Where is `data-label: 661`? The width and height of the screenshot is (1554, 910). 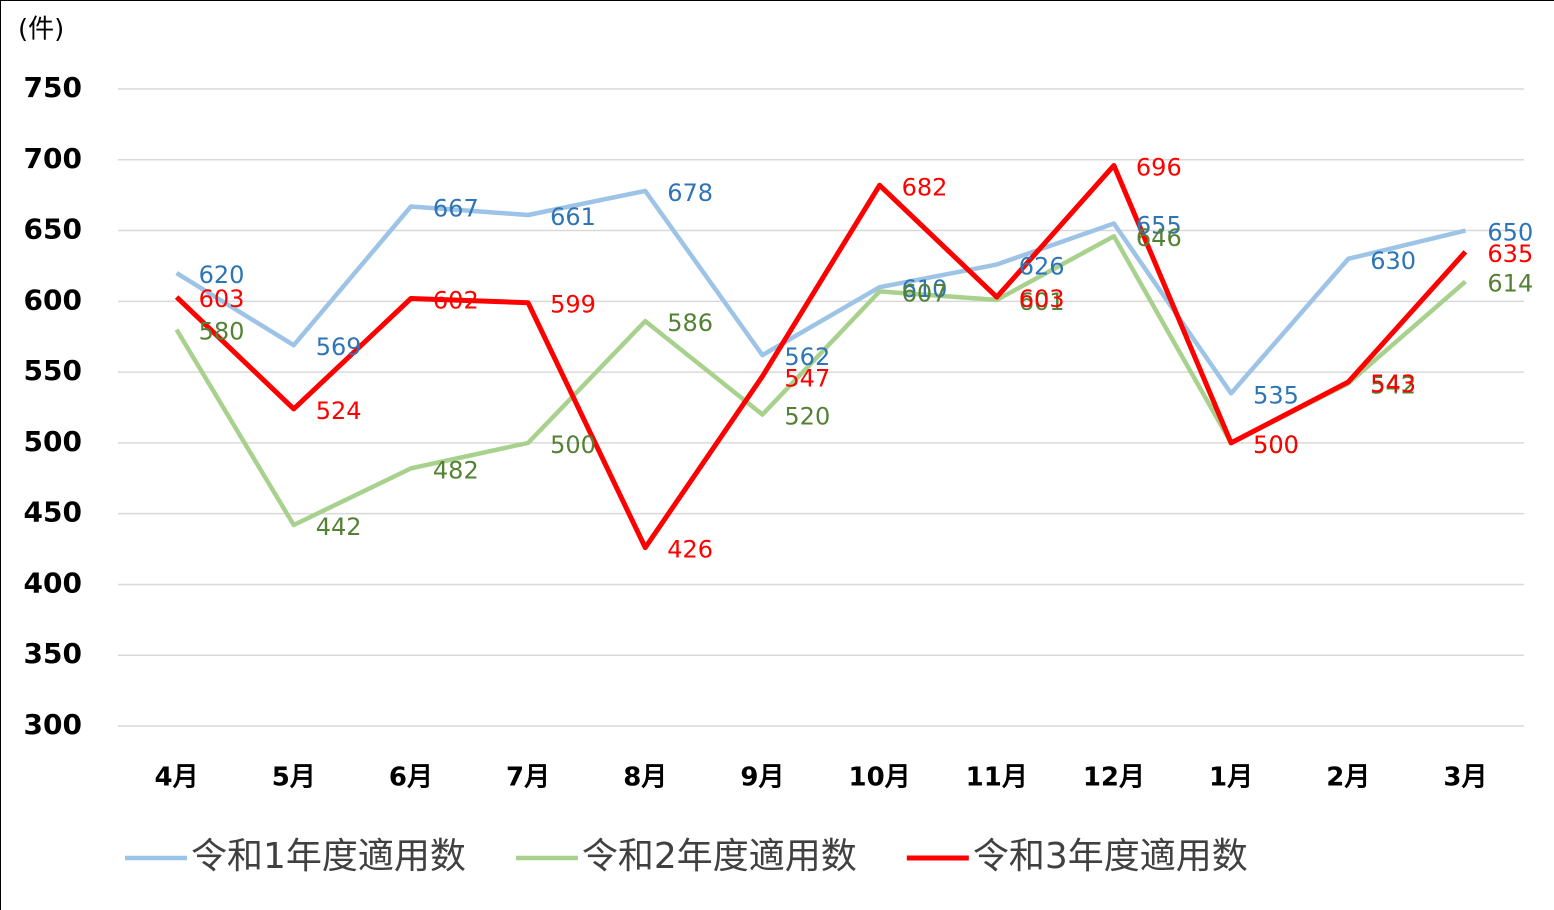
data-label: 661 is located at coordinates (573, 217).